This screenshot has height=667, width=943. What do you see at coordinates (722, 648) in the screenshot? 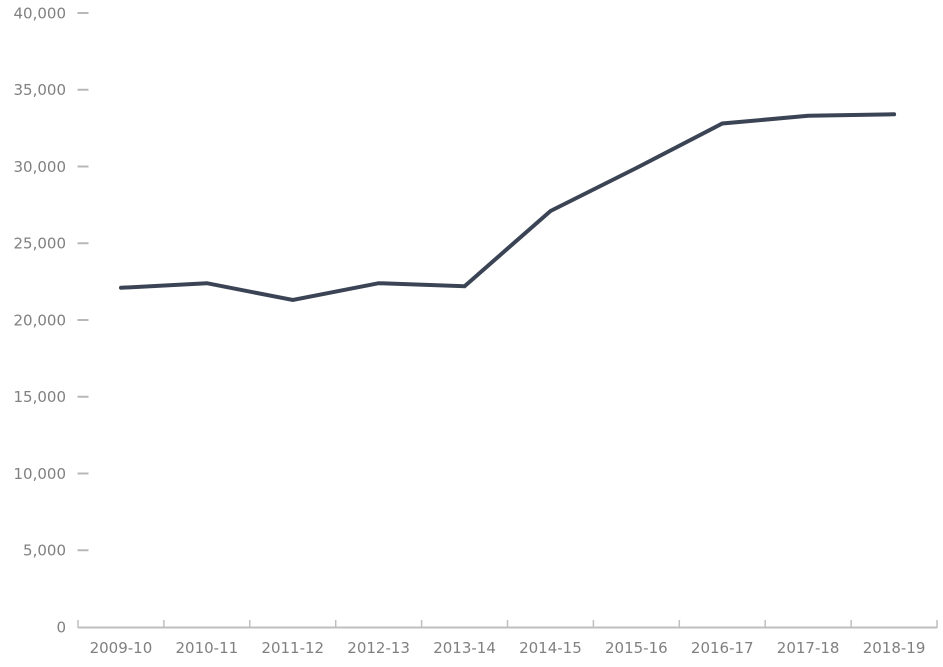
I see `x-axis-category-label: 2016-17` at bounding box center [722, 648].